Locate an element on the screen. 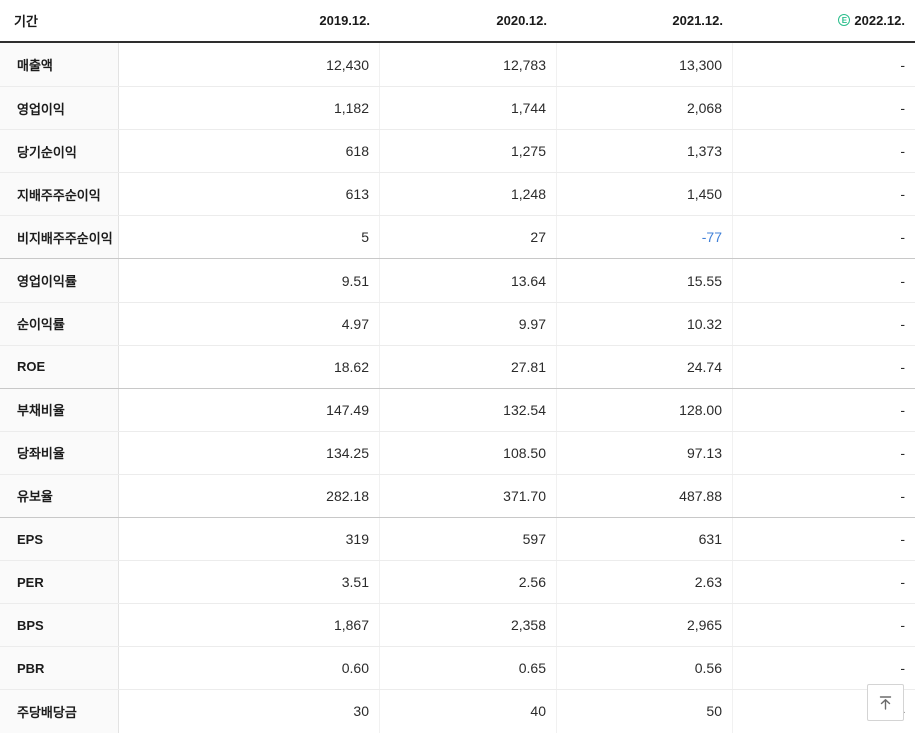  value-cell: 40 is located at coordinates (468, 711).